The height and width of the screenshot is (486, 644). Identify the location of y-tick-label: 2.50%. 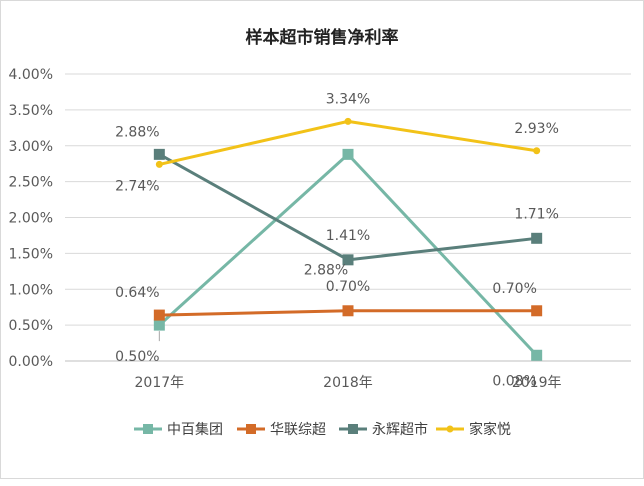
(31, 183).